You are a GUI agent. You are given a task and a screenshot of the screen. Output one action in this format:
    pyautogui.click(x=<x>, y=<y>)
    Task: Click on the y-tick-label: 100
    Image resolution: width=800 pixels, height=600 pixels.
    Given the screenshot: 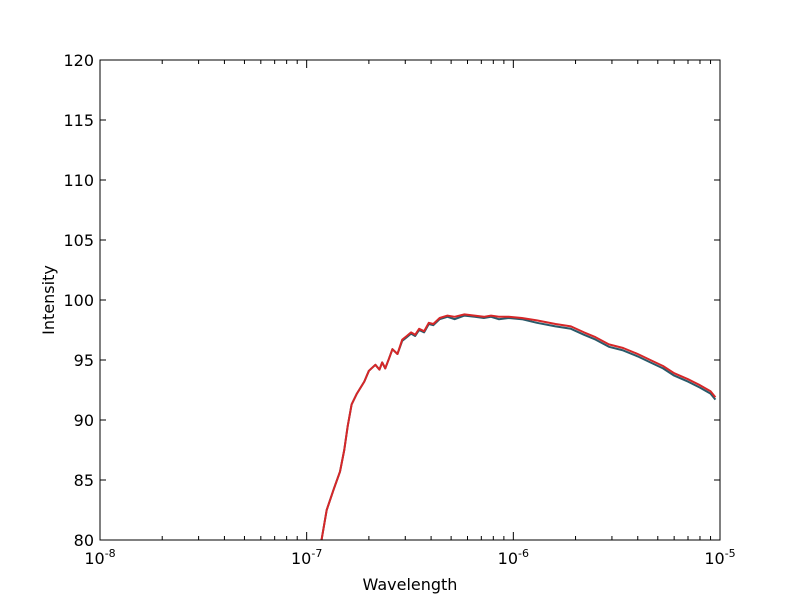 What is the action you would take?
    pyautogui.click(x=78, y=300)
    